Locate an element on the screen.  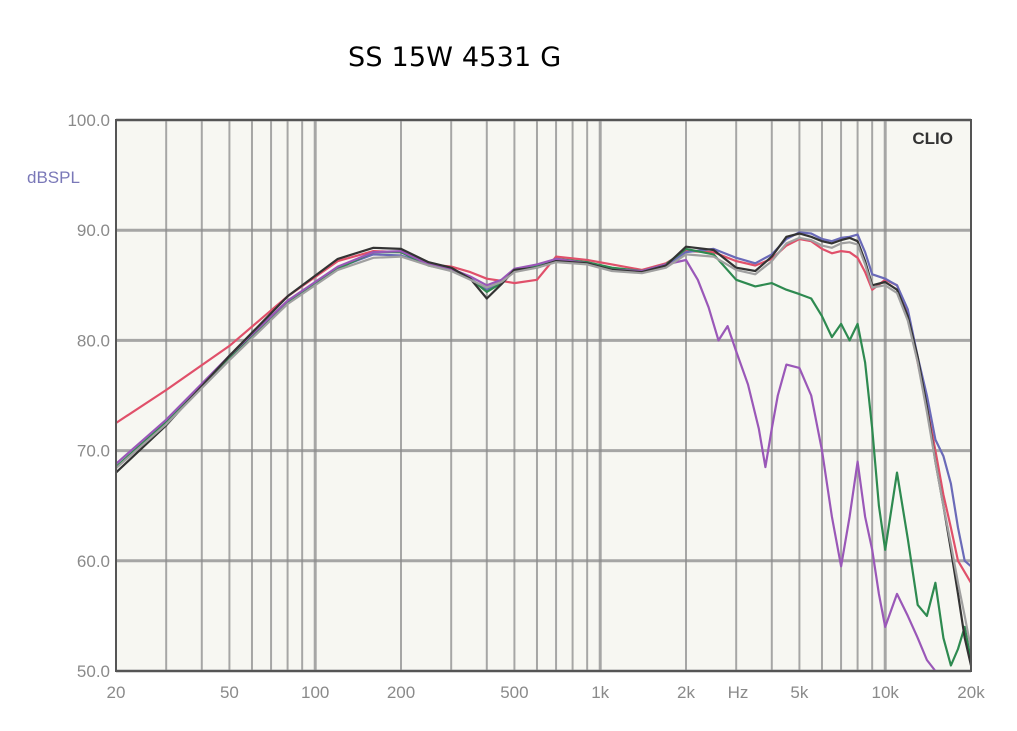
x-tick-label: 20 is located at coordinates (116, 692).